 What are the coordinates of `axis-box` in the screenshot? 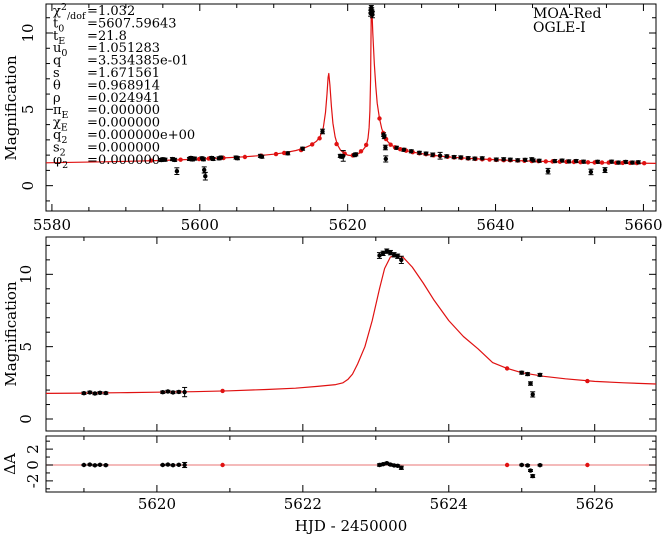 It's located at (351, 464).